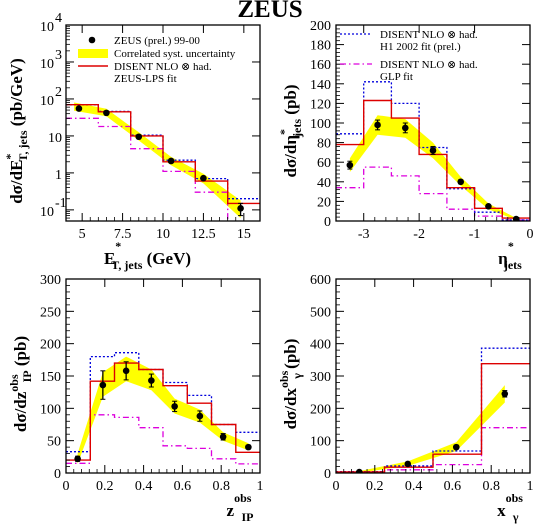  Describe the element at coordinates (320, 312) in the screenshot. I see `y-tick-label: 500` at that location.